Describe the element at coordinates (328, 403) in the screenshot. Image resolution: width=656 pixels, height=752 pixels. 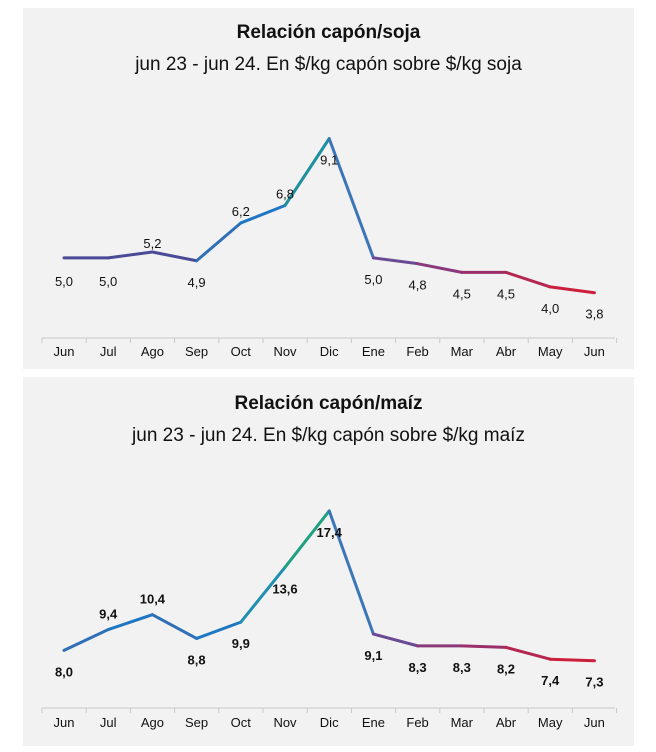
I see `chart-title: Relación capón/maíz` at that location.